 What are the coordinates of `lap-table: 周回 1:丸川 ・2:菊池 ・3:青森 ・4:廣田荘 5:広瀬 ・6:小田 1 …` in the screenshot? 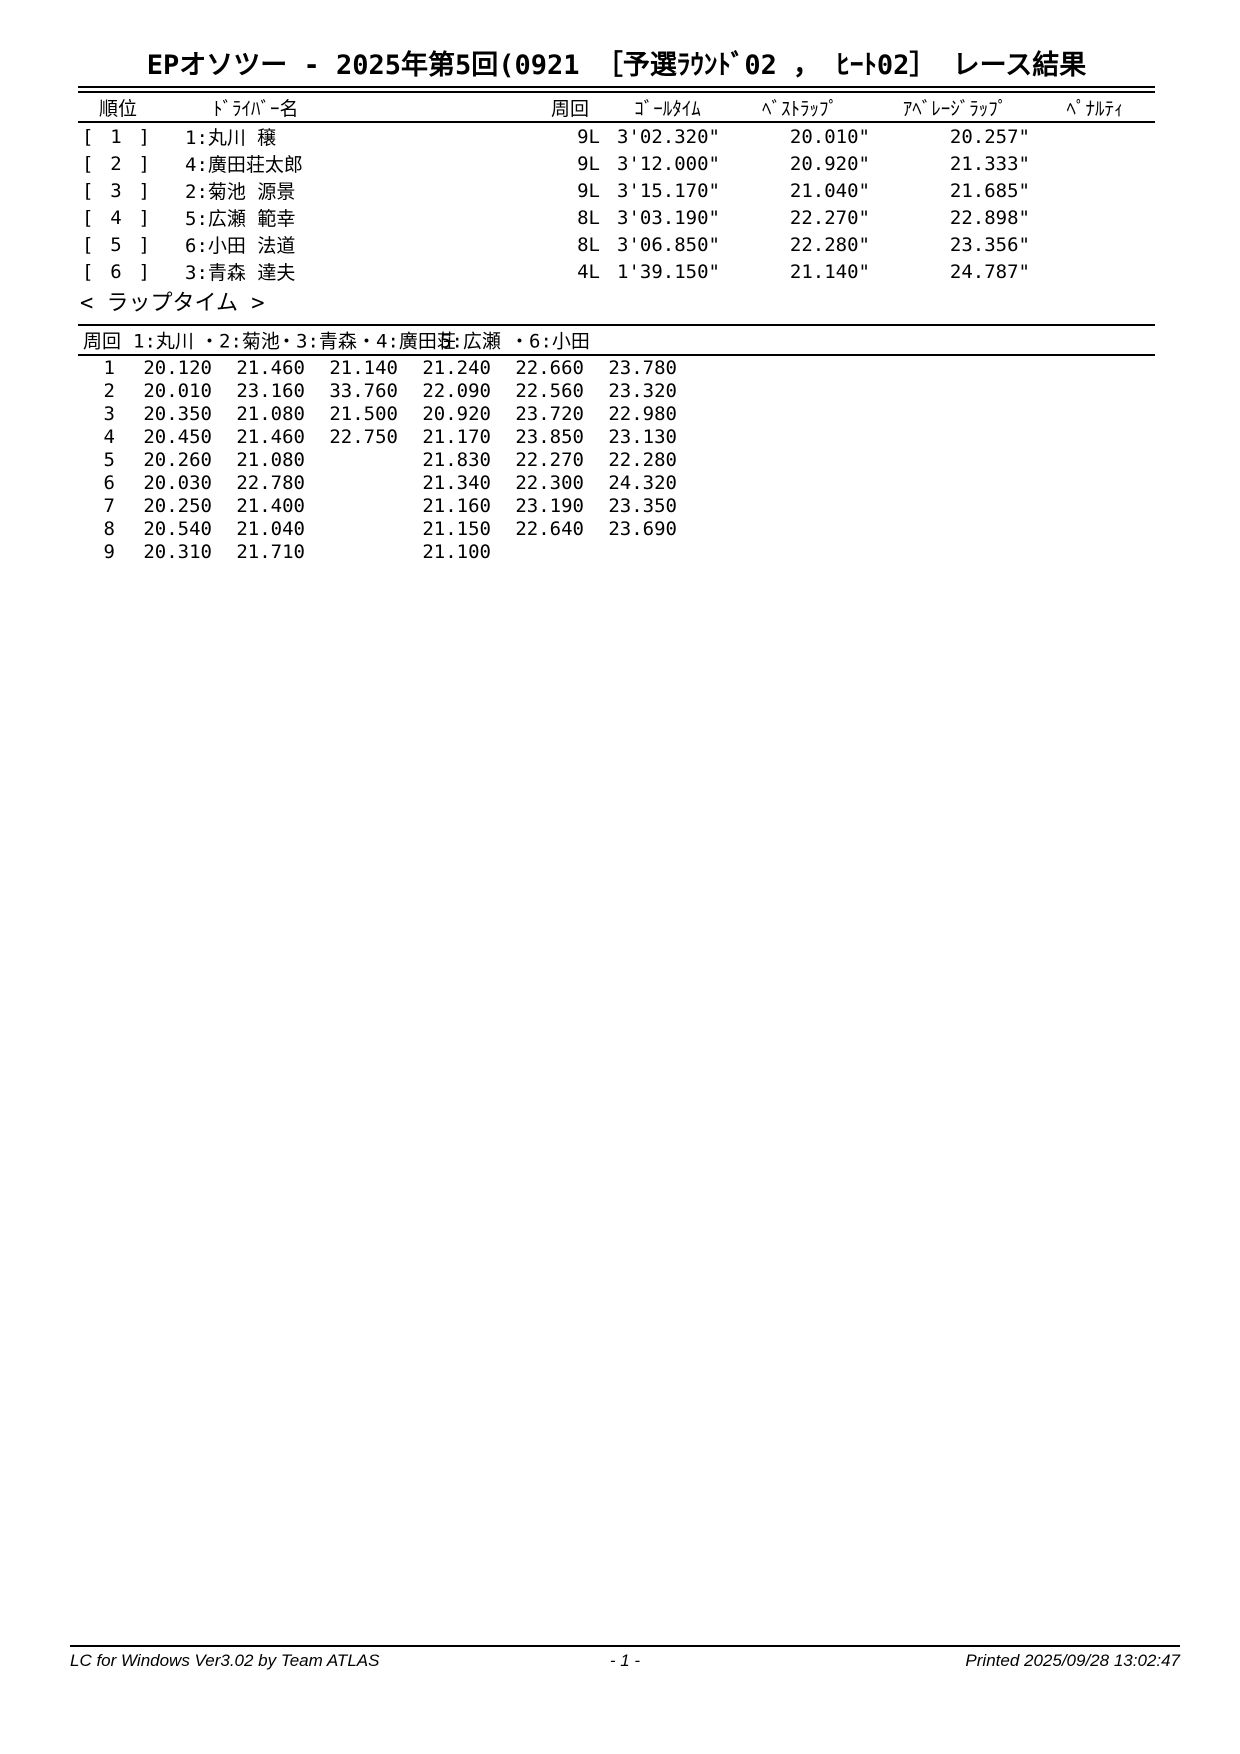 It's located at (616, 443).